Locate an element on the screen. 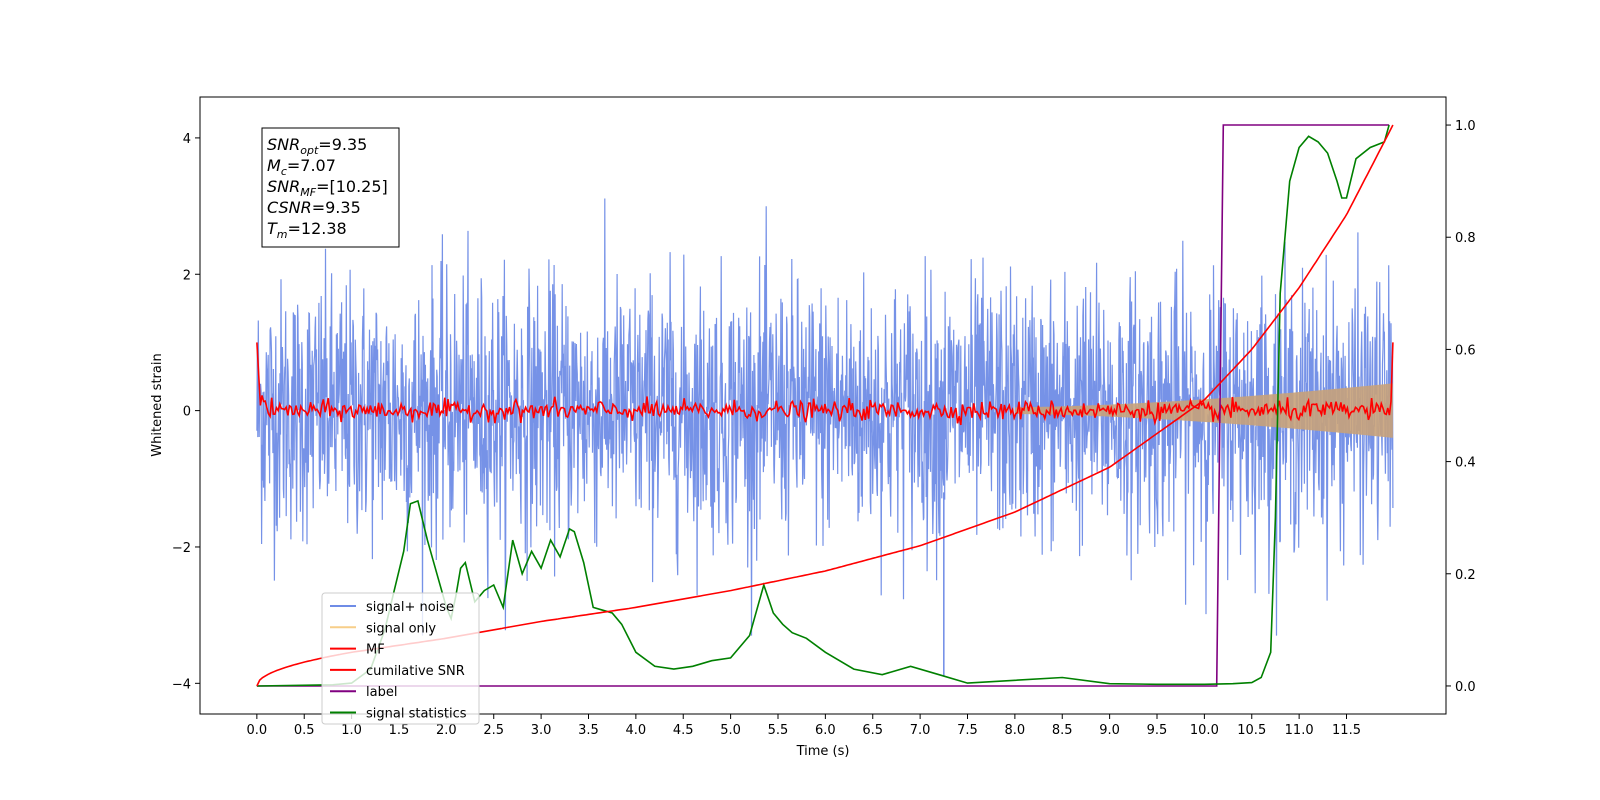  y-axis-label: Whitened strain is located at coordinates (157, 404).